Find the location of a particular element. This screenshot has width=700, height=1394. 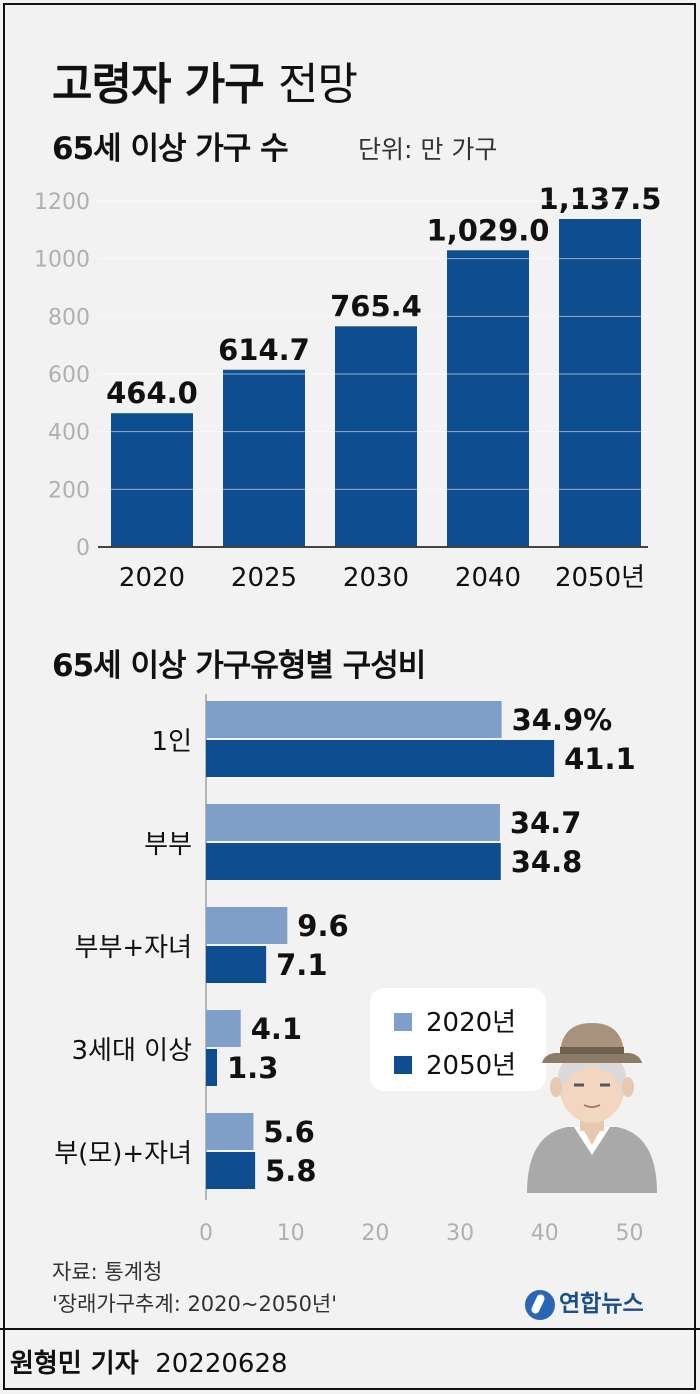

x-tick-label: 40 is located at coordinates (545, 1233).